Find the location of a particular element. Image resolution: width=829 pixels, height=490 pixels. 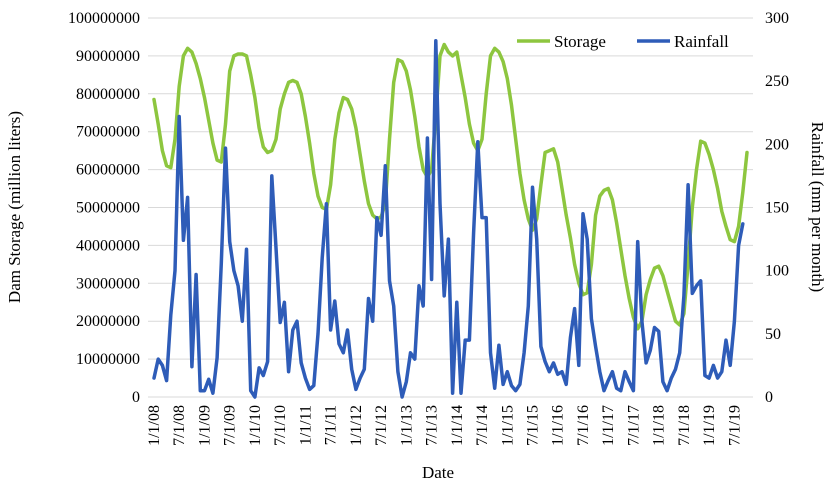

x-tick-label: 1/1/19 is located at coordinates (709, 425).